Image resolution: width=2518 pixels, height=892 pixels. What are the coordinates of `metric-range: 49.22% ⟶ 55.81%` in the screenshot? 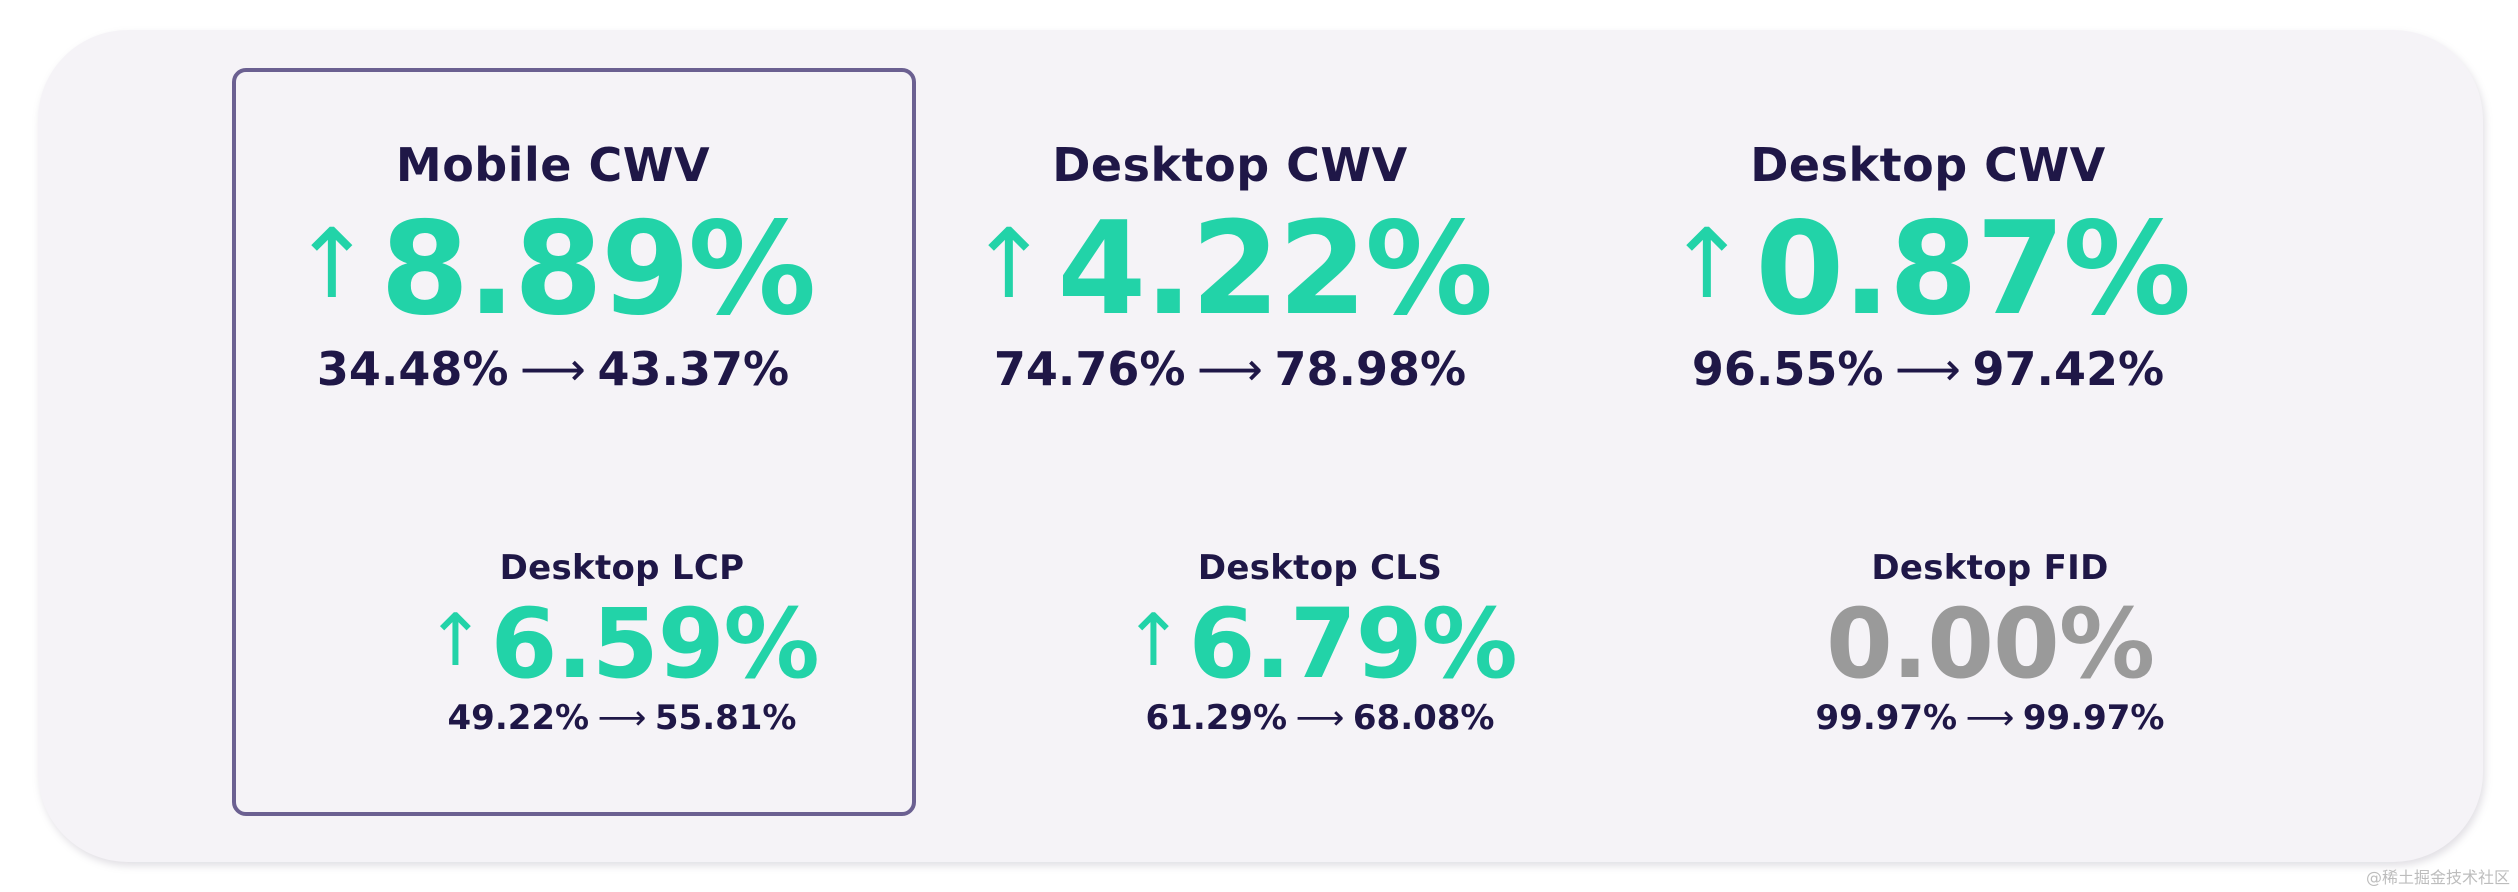 It's located at (622, 718).